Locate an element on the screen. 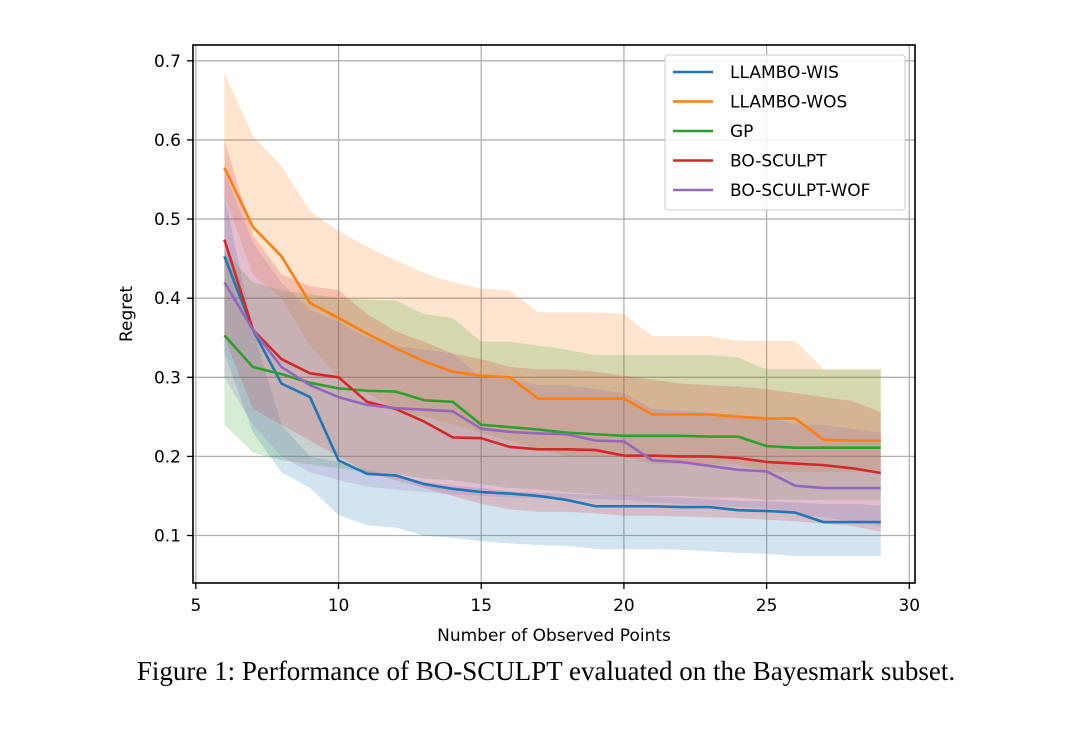  x-tick-label: 20 is located at coordinates (624, 606).